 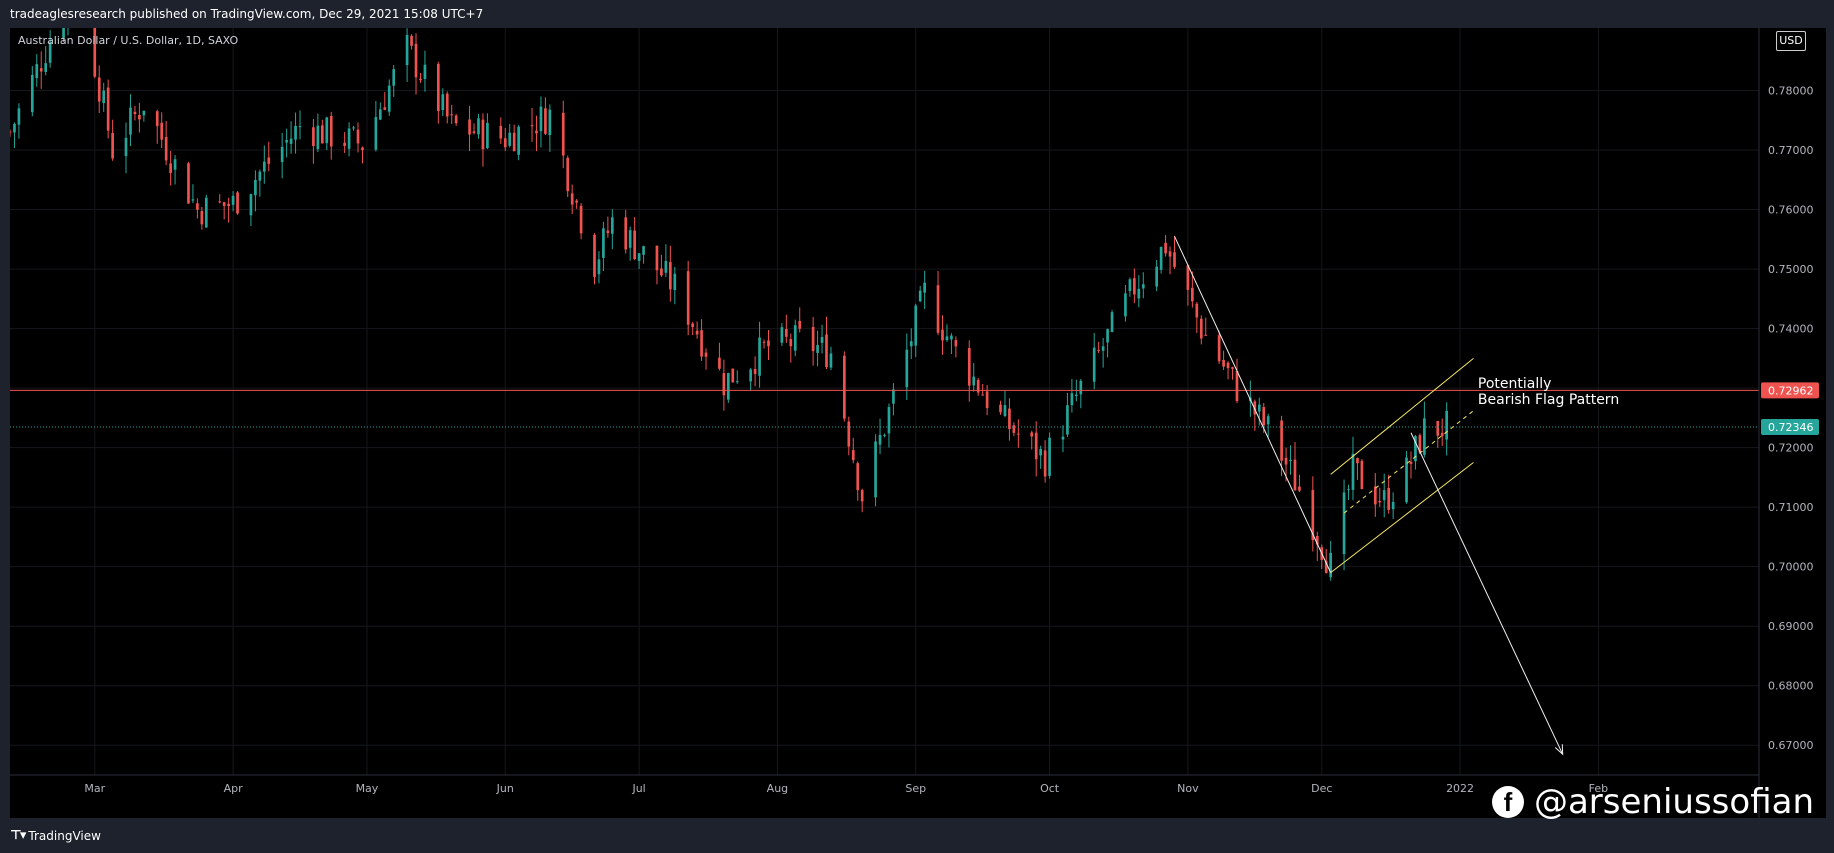 What do you see at coordinates (1460, 788) in the screenshot?
I see `time-tick-label: 2022` at bounding box center [1460, 788].